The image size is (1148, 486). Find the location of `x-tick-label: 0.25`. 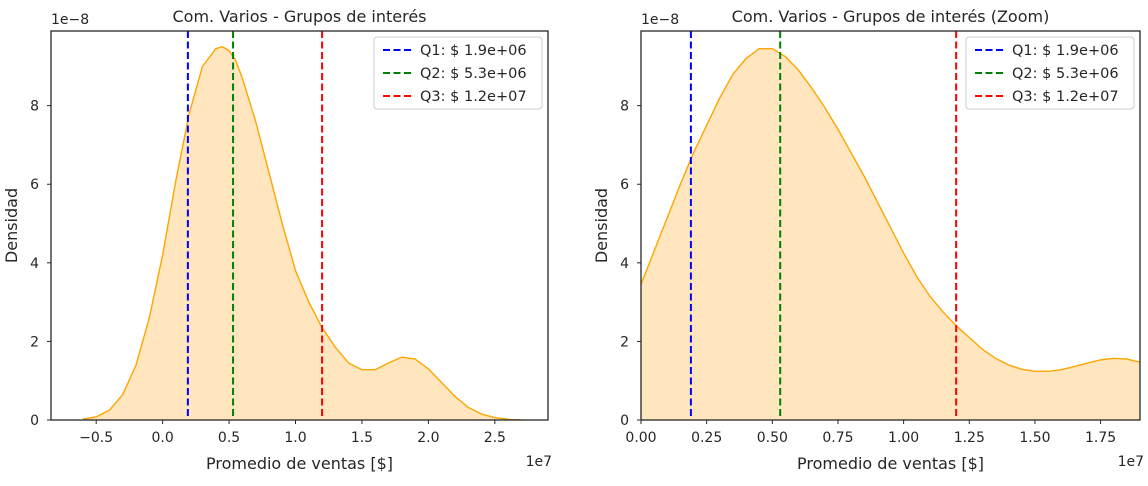

x-tick-label: 0.25 is located at coordinates (706, 438).